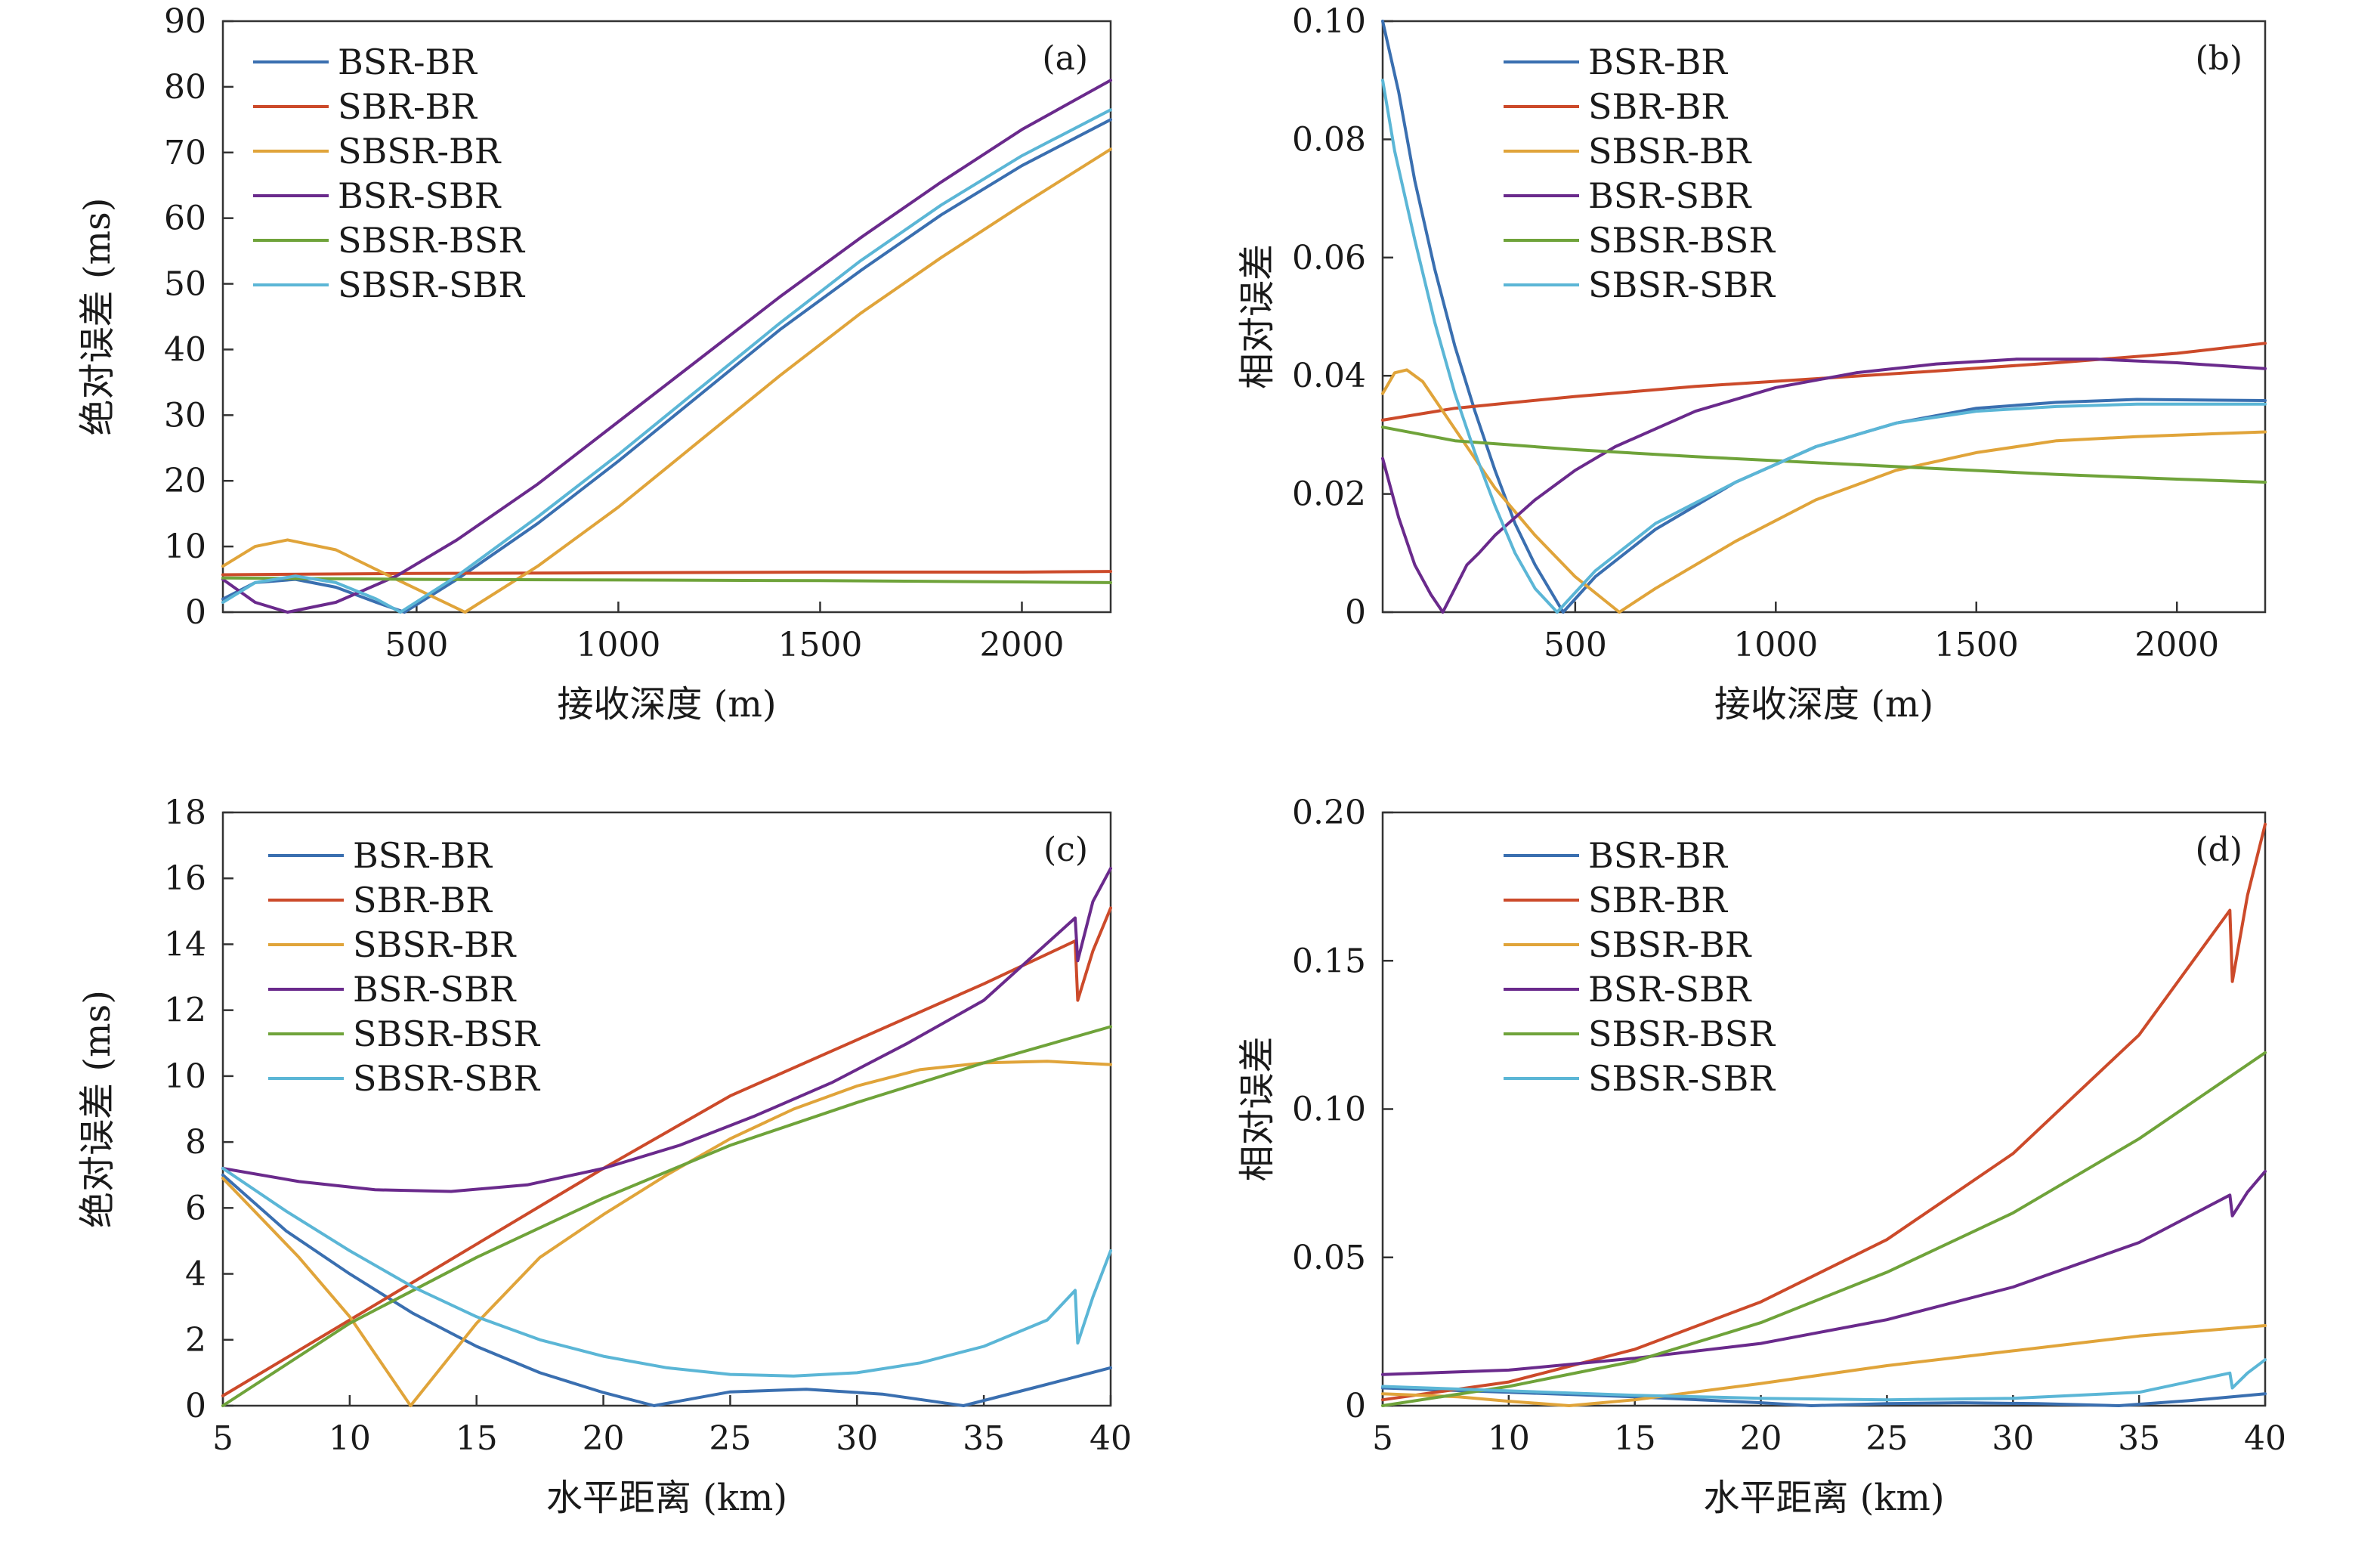  What do you see at coordinates (857, 1438) in the screenshot?
I see `x-tick-label: 30` at bounding box center [857, 1438].